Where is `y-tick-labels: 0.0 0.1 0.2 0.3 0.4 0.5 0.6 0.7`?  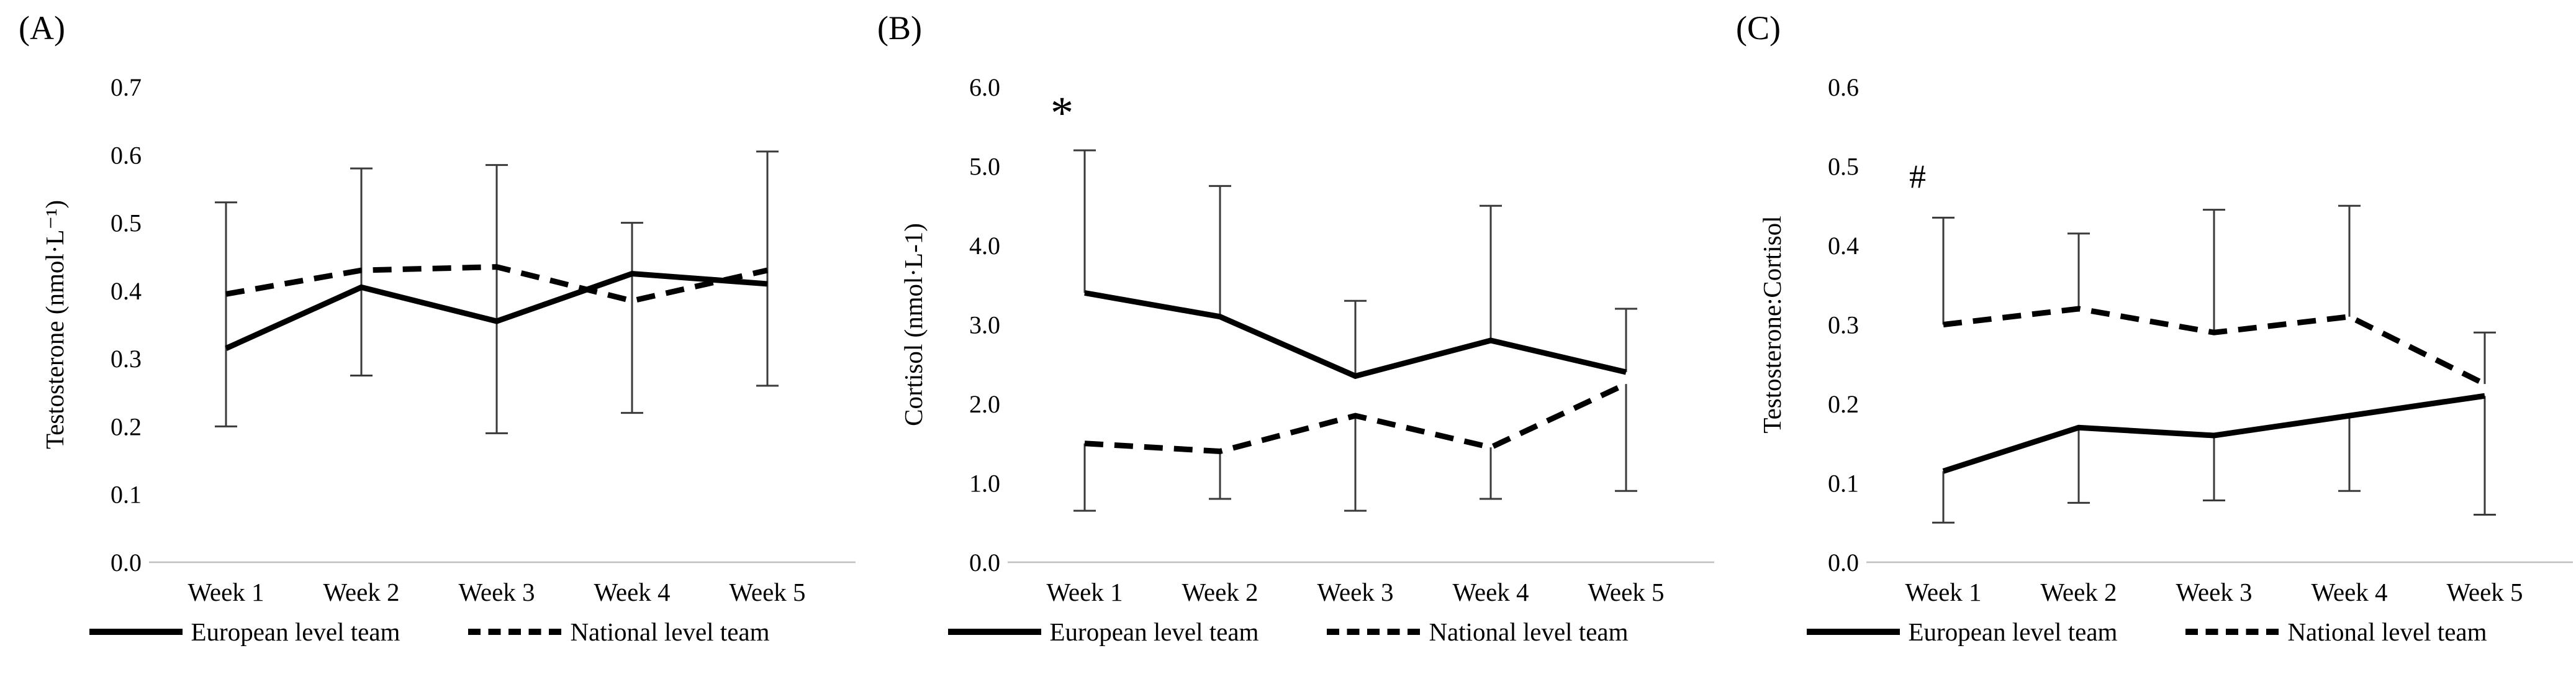
y-tick-labels: 0.0 0.1 0.2 0.3 0.4 0.5 0.6 0.7 is located at coordinates (126, 325).